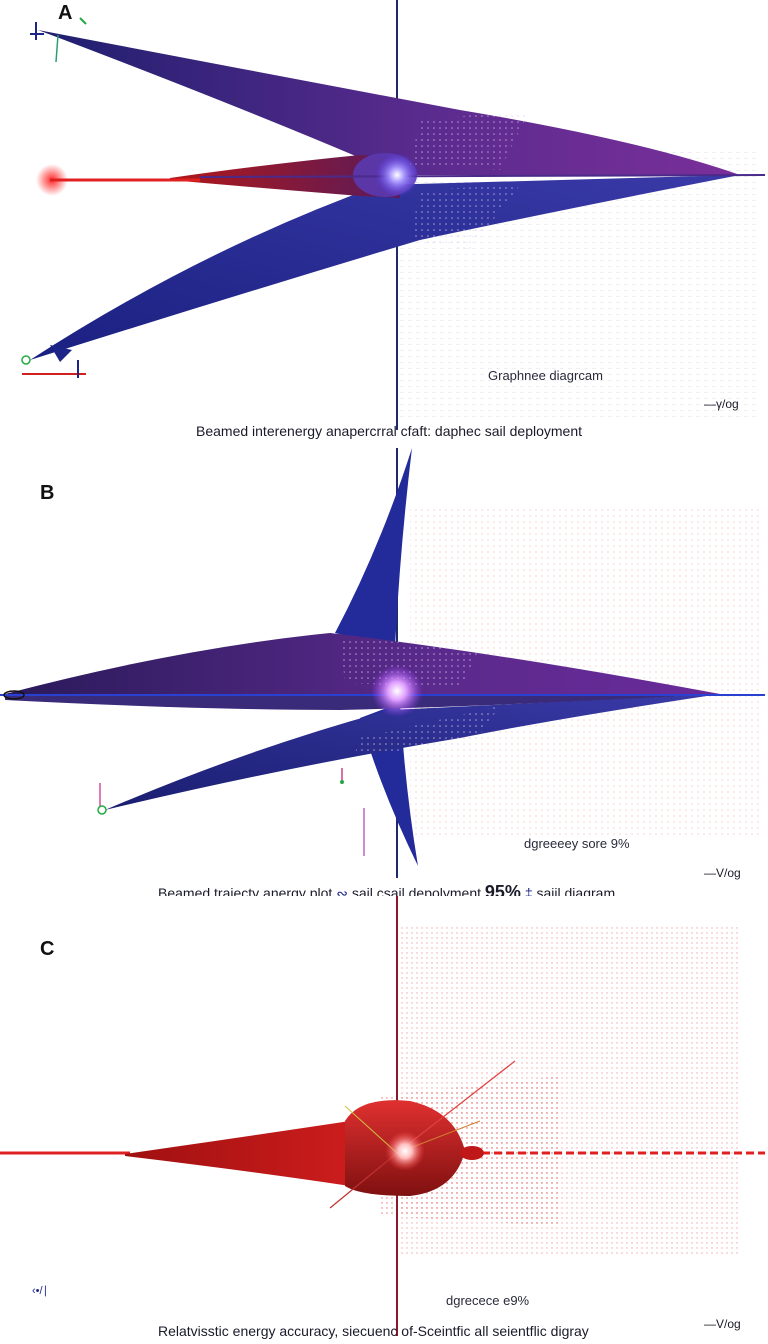 Image resolution: width=768 pixels, height=1344 pixels. Describe the element at coordinates (65, 13) in the screenshot. I see `panel-a-letter: A` at that location.